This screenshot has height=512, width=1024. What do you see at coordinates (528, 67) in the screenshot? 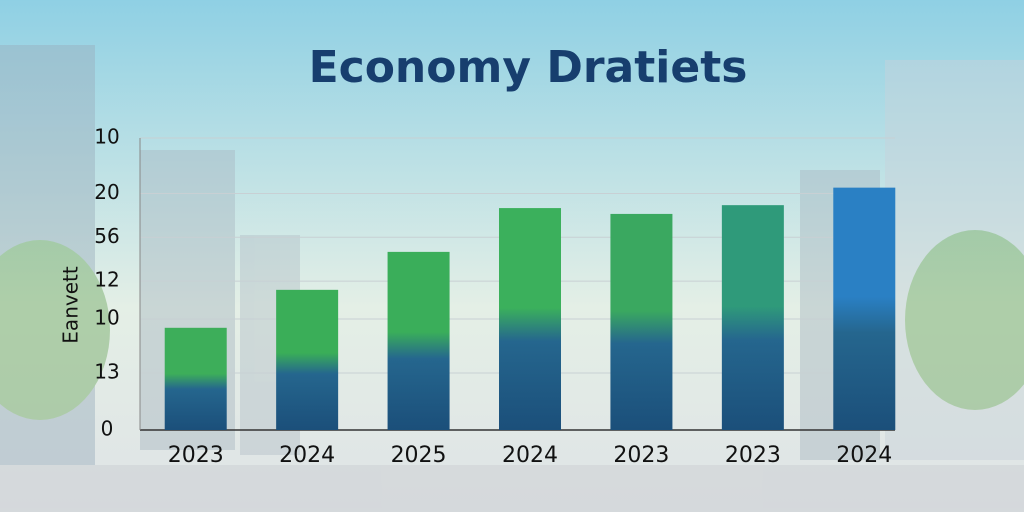
I see `chart-title: Economy Dratiets` at bounding box center [528, 67].